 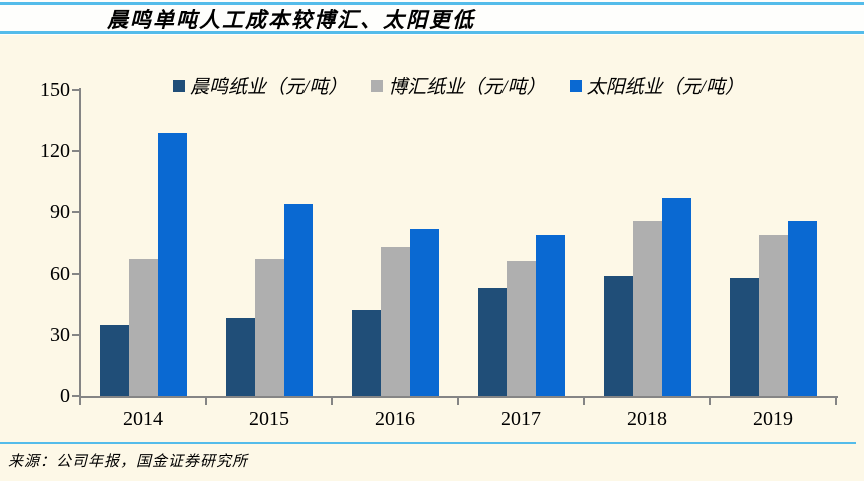 I want to click on chart-title-bar: 晨鸣单吨人工成本较博汇、太阳更低, so click(x=432, y=17).